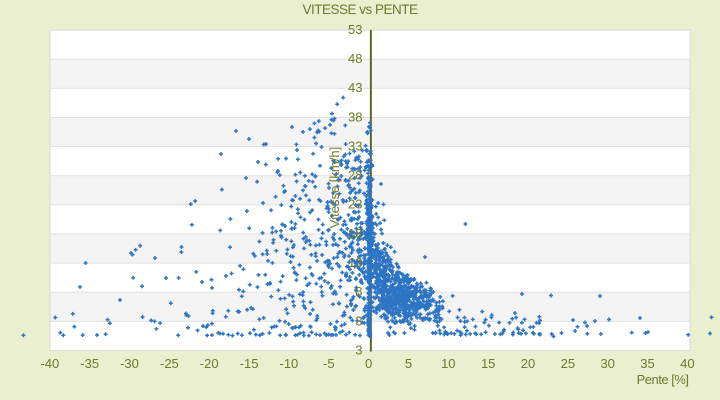  Describe the element at coordinates (209, 363) in the screenshot. I see `svg-text: -20` at that location.